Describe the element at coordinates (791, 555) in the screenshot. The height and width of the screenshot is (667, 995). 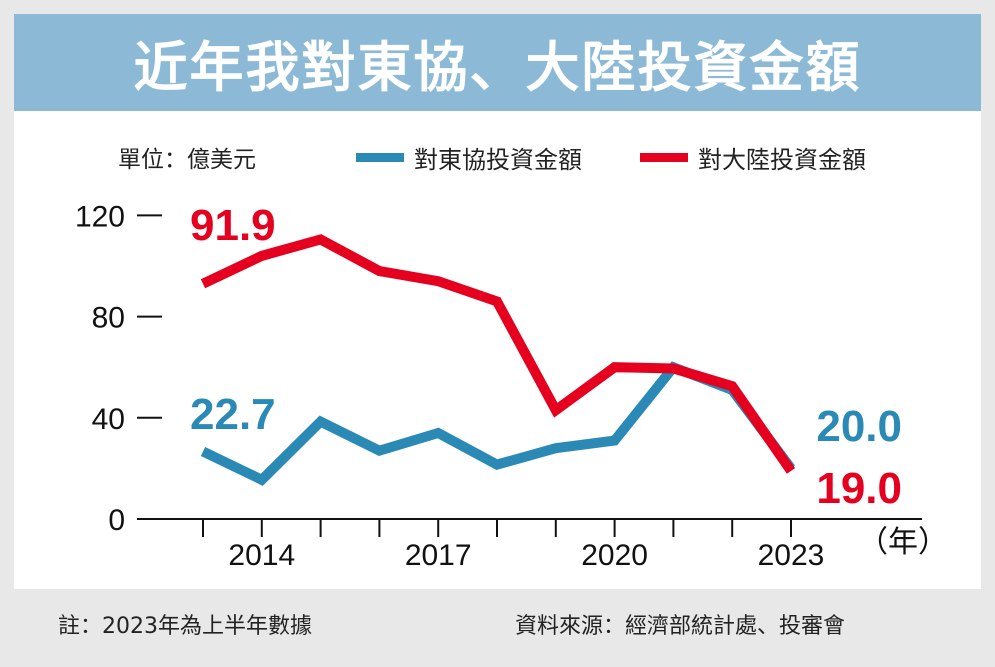
I see `x-tick-label: 2023` at that location.